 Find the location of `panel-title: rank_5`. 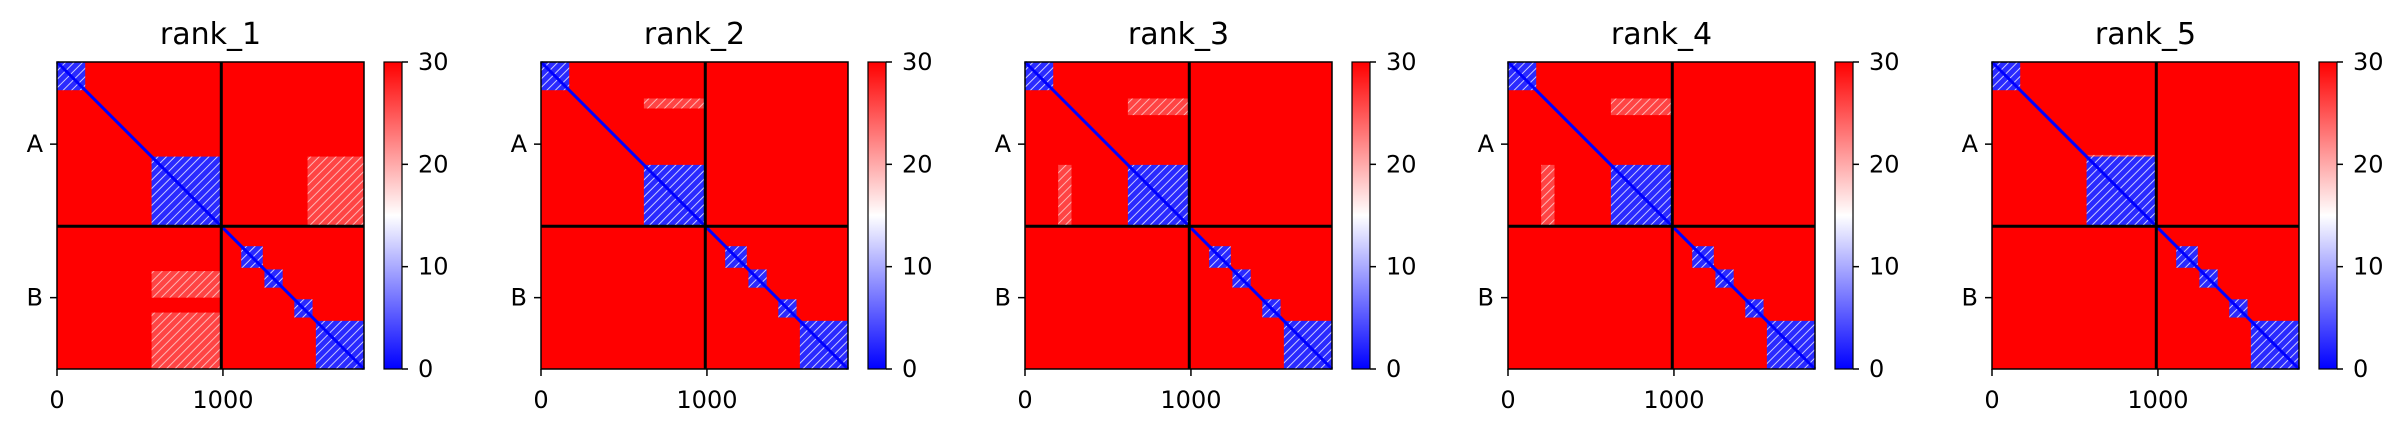

panel-title: rank_5 is located at coordinates (2145, 34).